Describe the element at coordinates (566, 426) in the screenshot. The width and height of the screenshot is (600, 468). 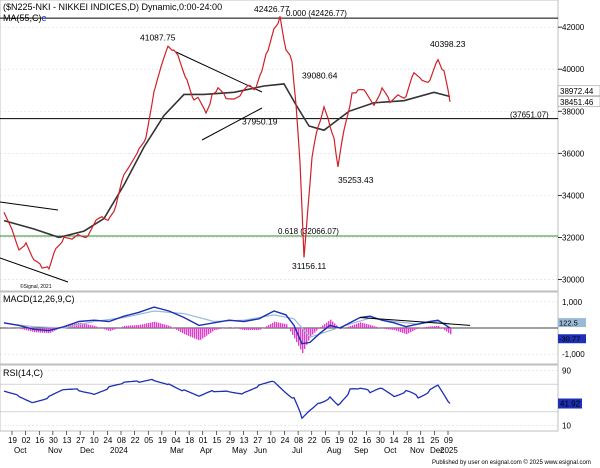
I see `rsi-y-tick-label: 10` at that location.